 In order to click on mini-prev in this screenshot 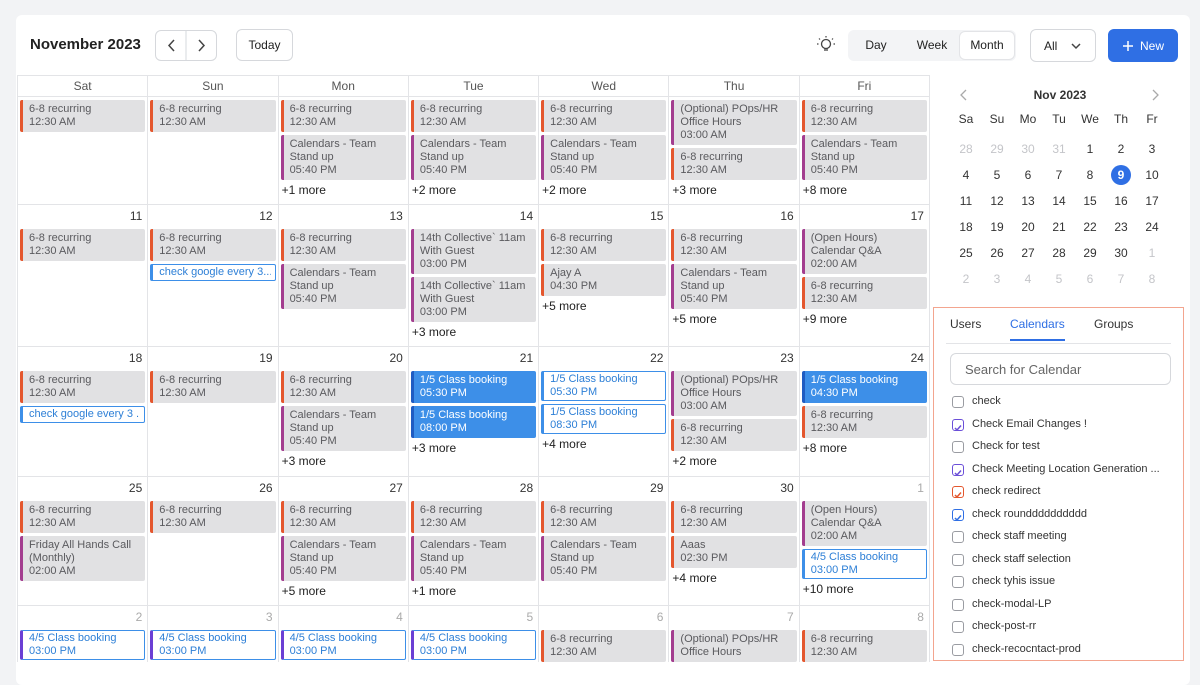, I will do `click(964, 95)`.